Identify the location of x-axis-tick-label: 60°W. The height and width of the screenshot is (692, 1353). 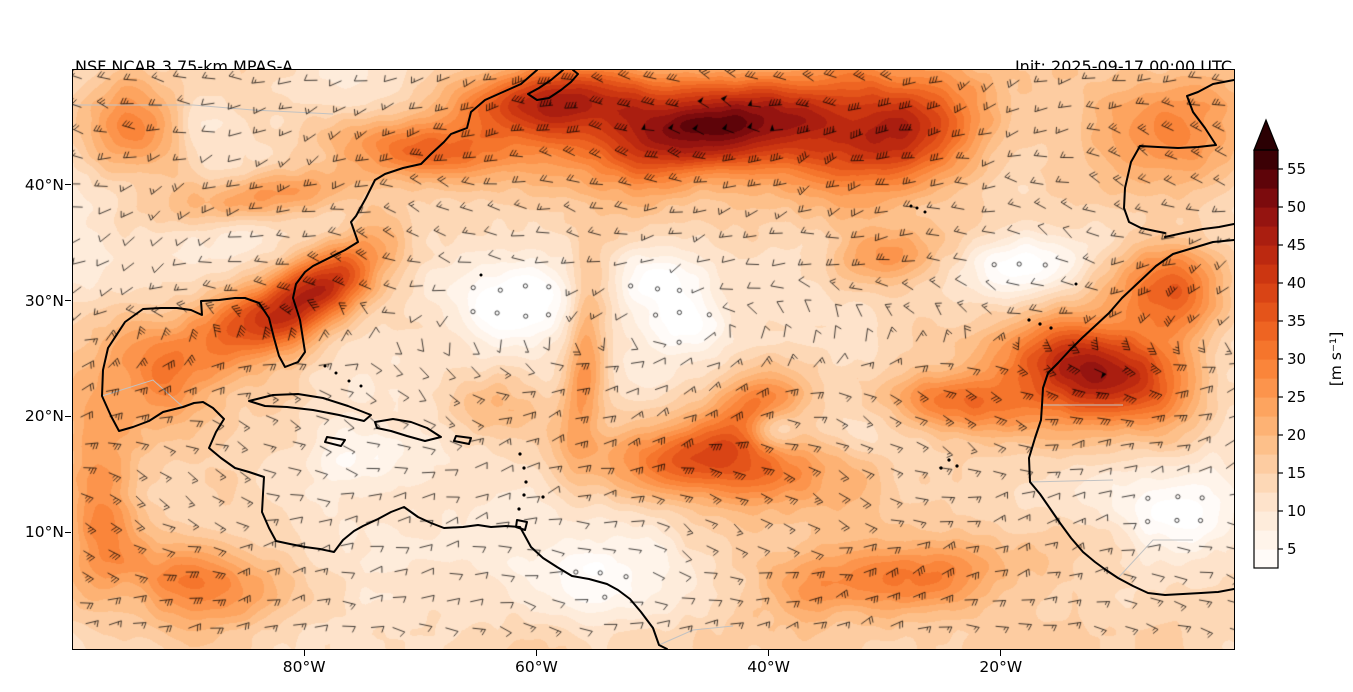
(536, 667).